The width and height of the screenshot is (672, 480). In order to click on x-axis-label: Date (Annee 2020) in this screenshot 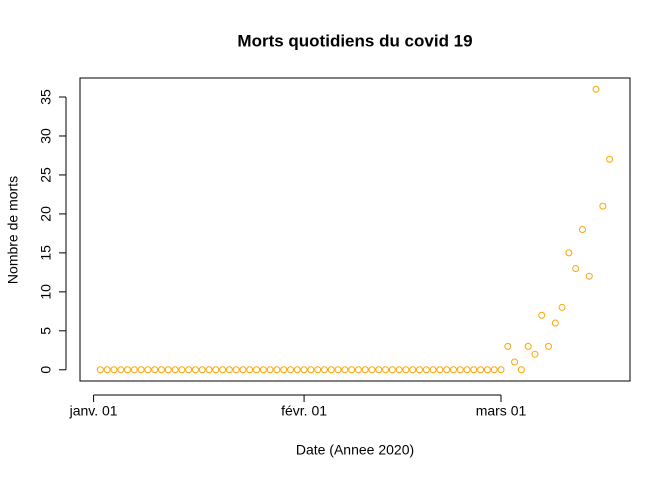, I will do `click(355, 450)`.